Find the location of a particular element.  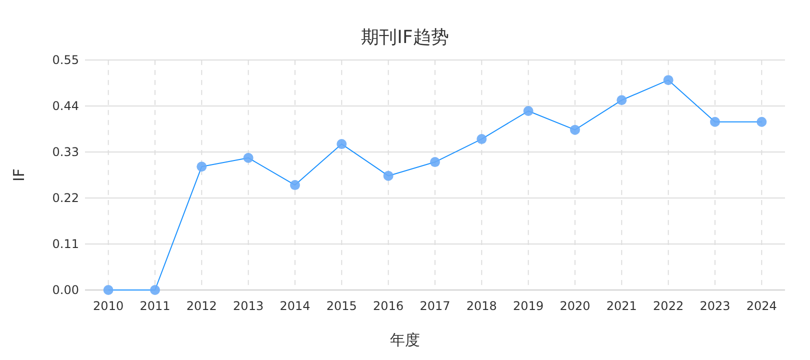

y-tick-label: 0.55 is located at coordinates (65, 60).